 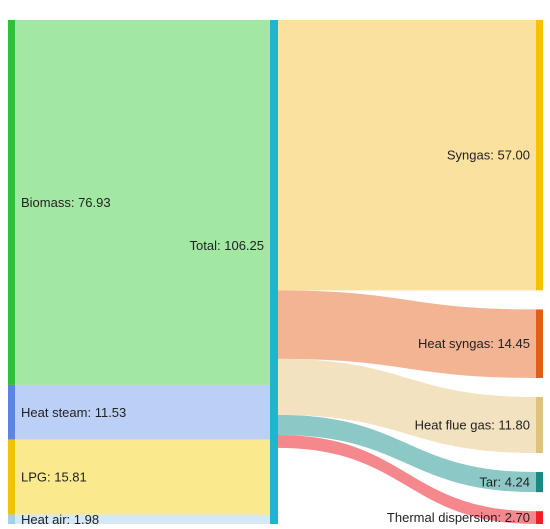 I want to click on label-thermal-dispersion: Thermal dispersion: 2.70, so click(x=458, y=517).